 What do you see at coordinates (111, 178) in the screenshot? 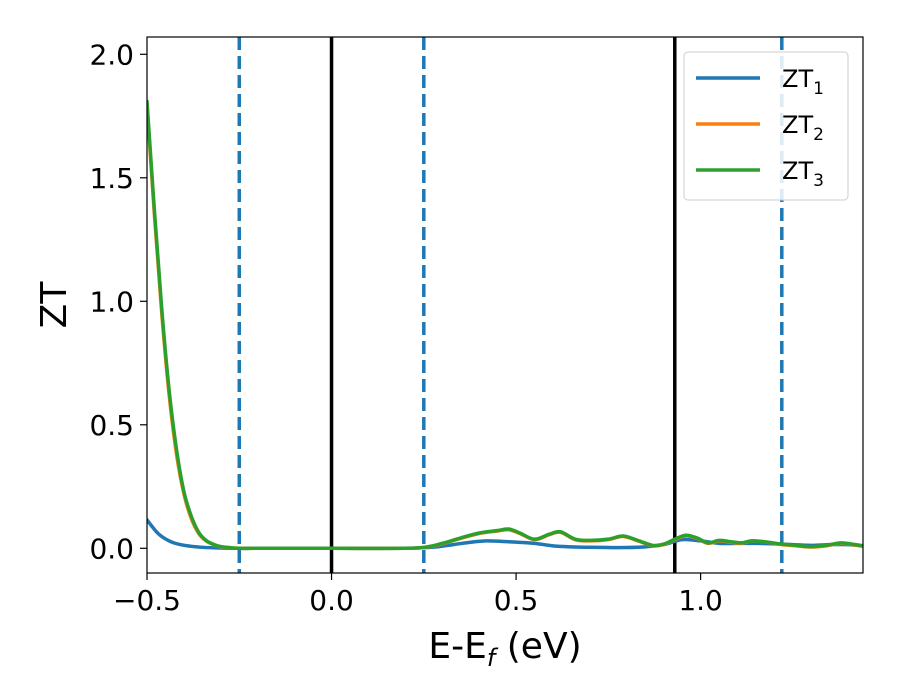
I see `y-tick-label: 1.5` at bounding box center [111, 178].